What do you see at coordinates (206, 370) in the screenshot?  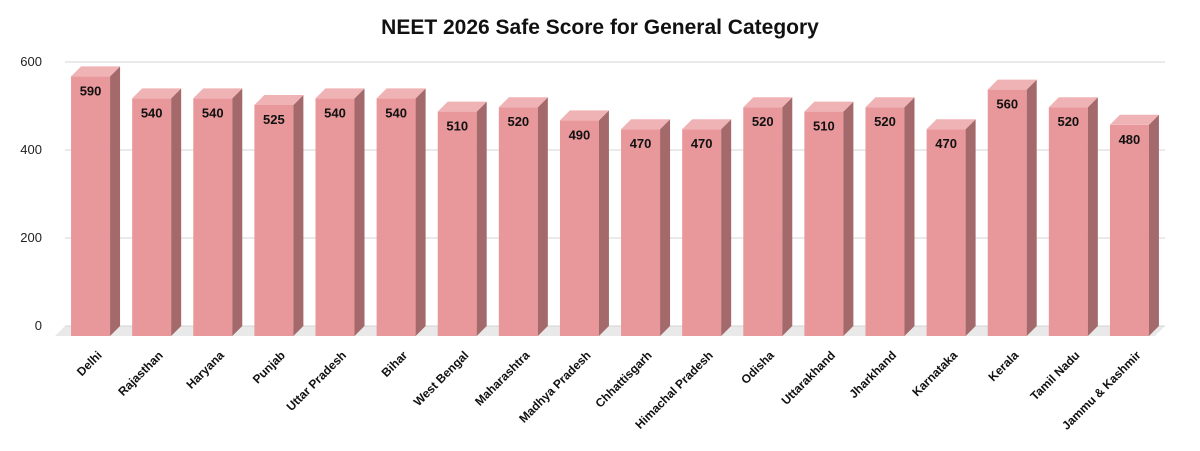 I see `x-category-label: Haryana` at bounding box center [206, 370].